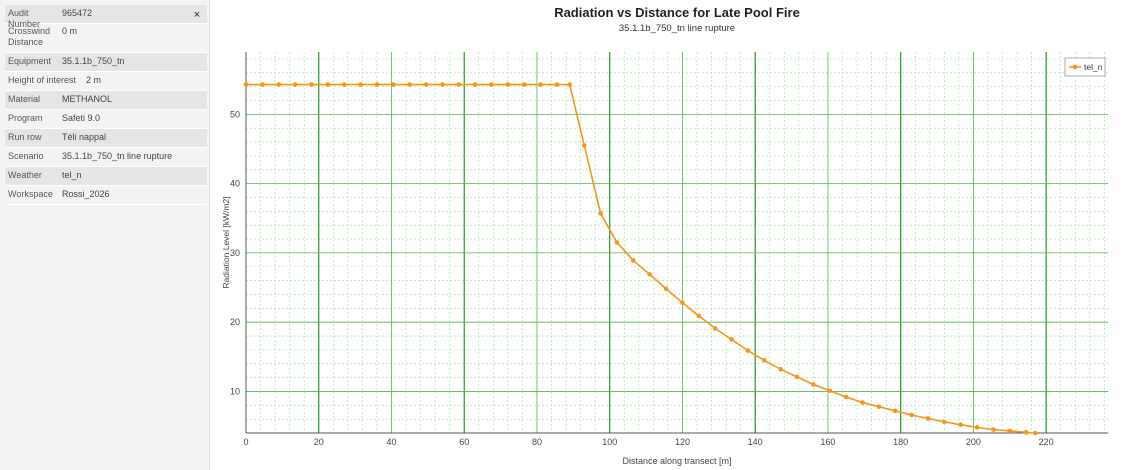 This screenshot has width=1126, height=470. Describe the element at coordinates (537, 442) in the screenshot. I see `x-tick-label: 80` at that location.